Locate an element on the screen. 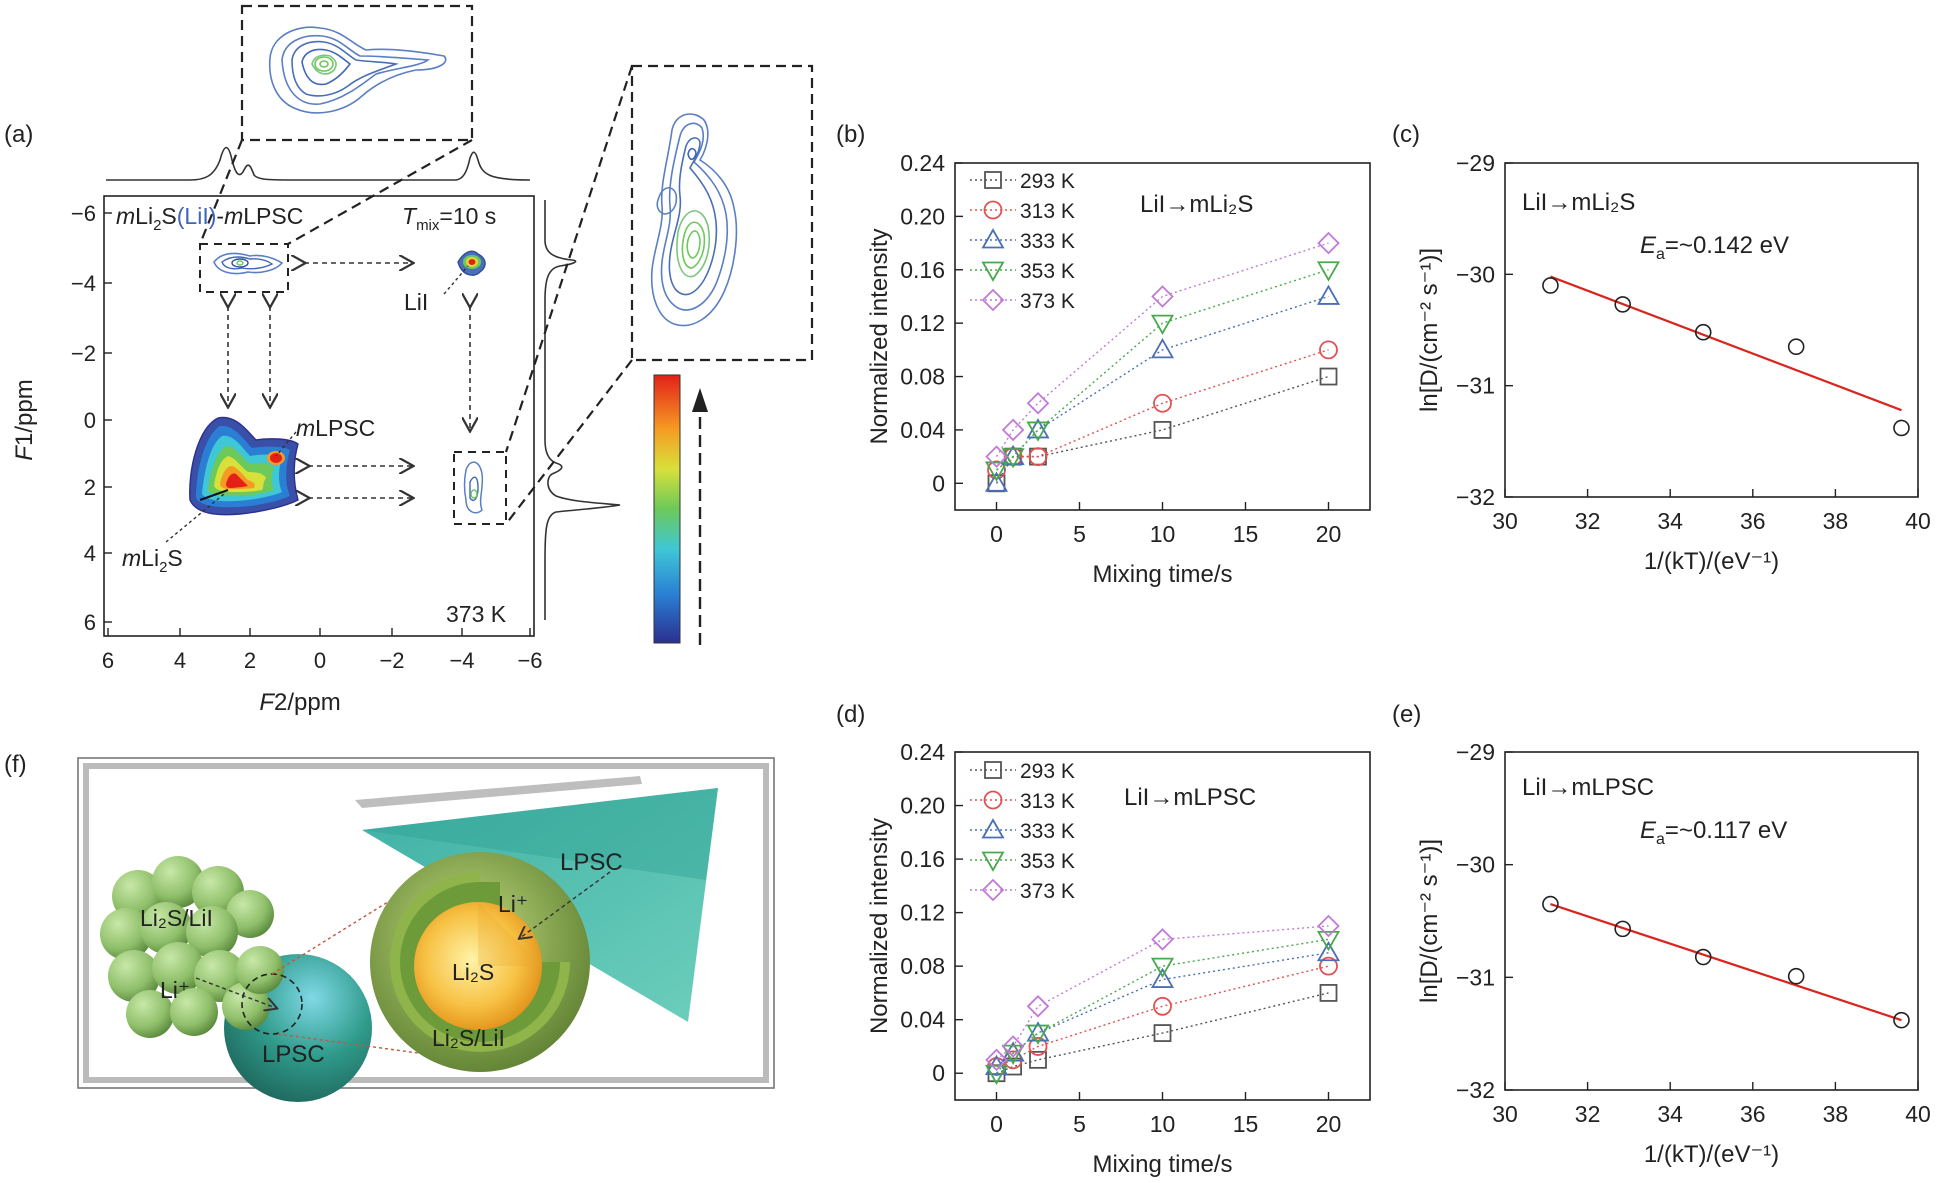 Image resolution: width=1941 pixels, height=1183 pixels. panel-a-x-tick: 4 is located at coordinates (180, 660).